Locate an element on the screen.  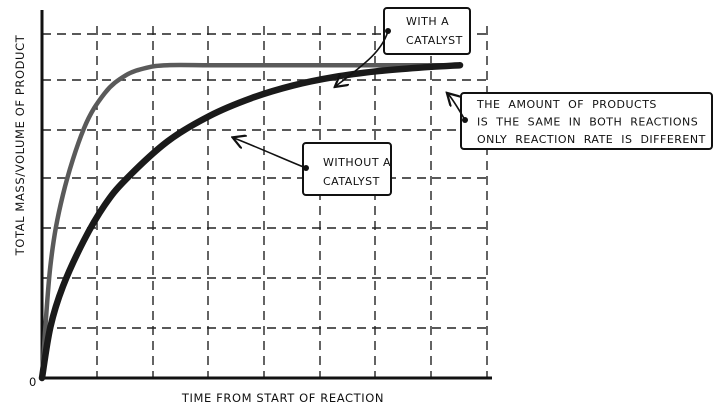
origin-label: 0 is located at coordinates (33, 382).